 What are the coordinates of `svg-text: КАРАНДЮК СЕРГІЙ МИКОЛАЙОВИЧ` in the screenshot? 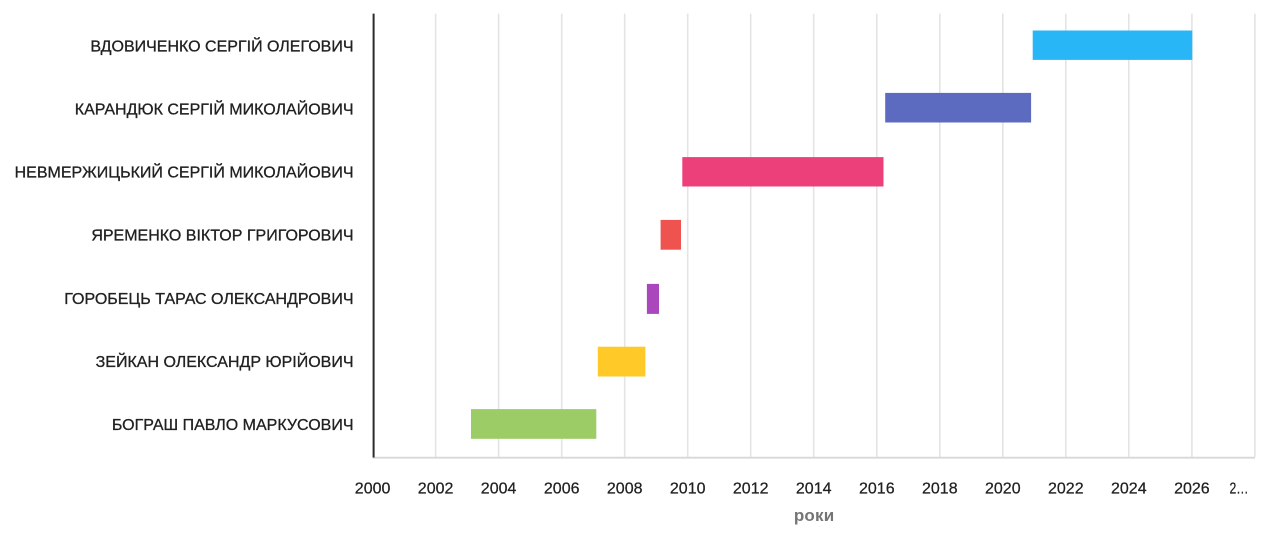 It's located at (214, 108).